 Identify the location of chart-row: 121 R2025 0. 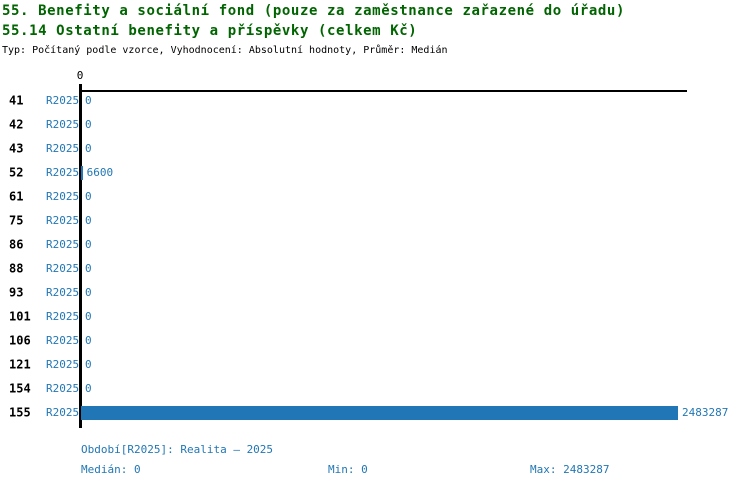
(375, 365).